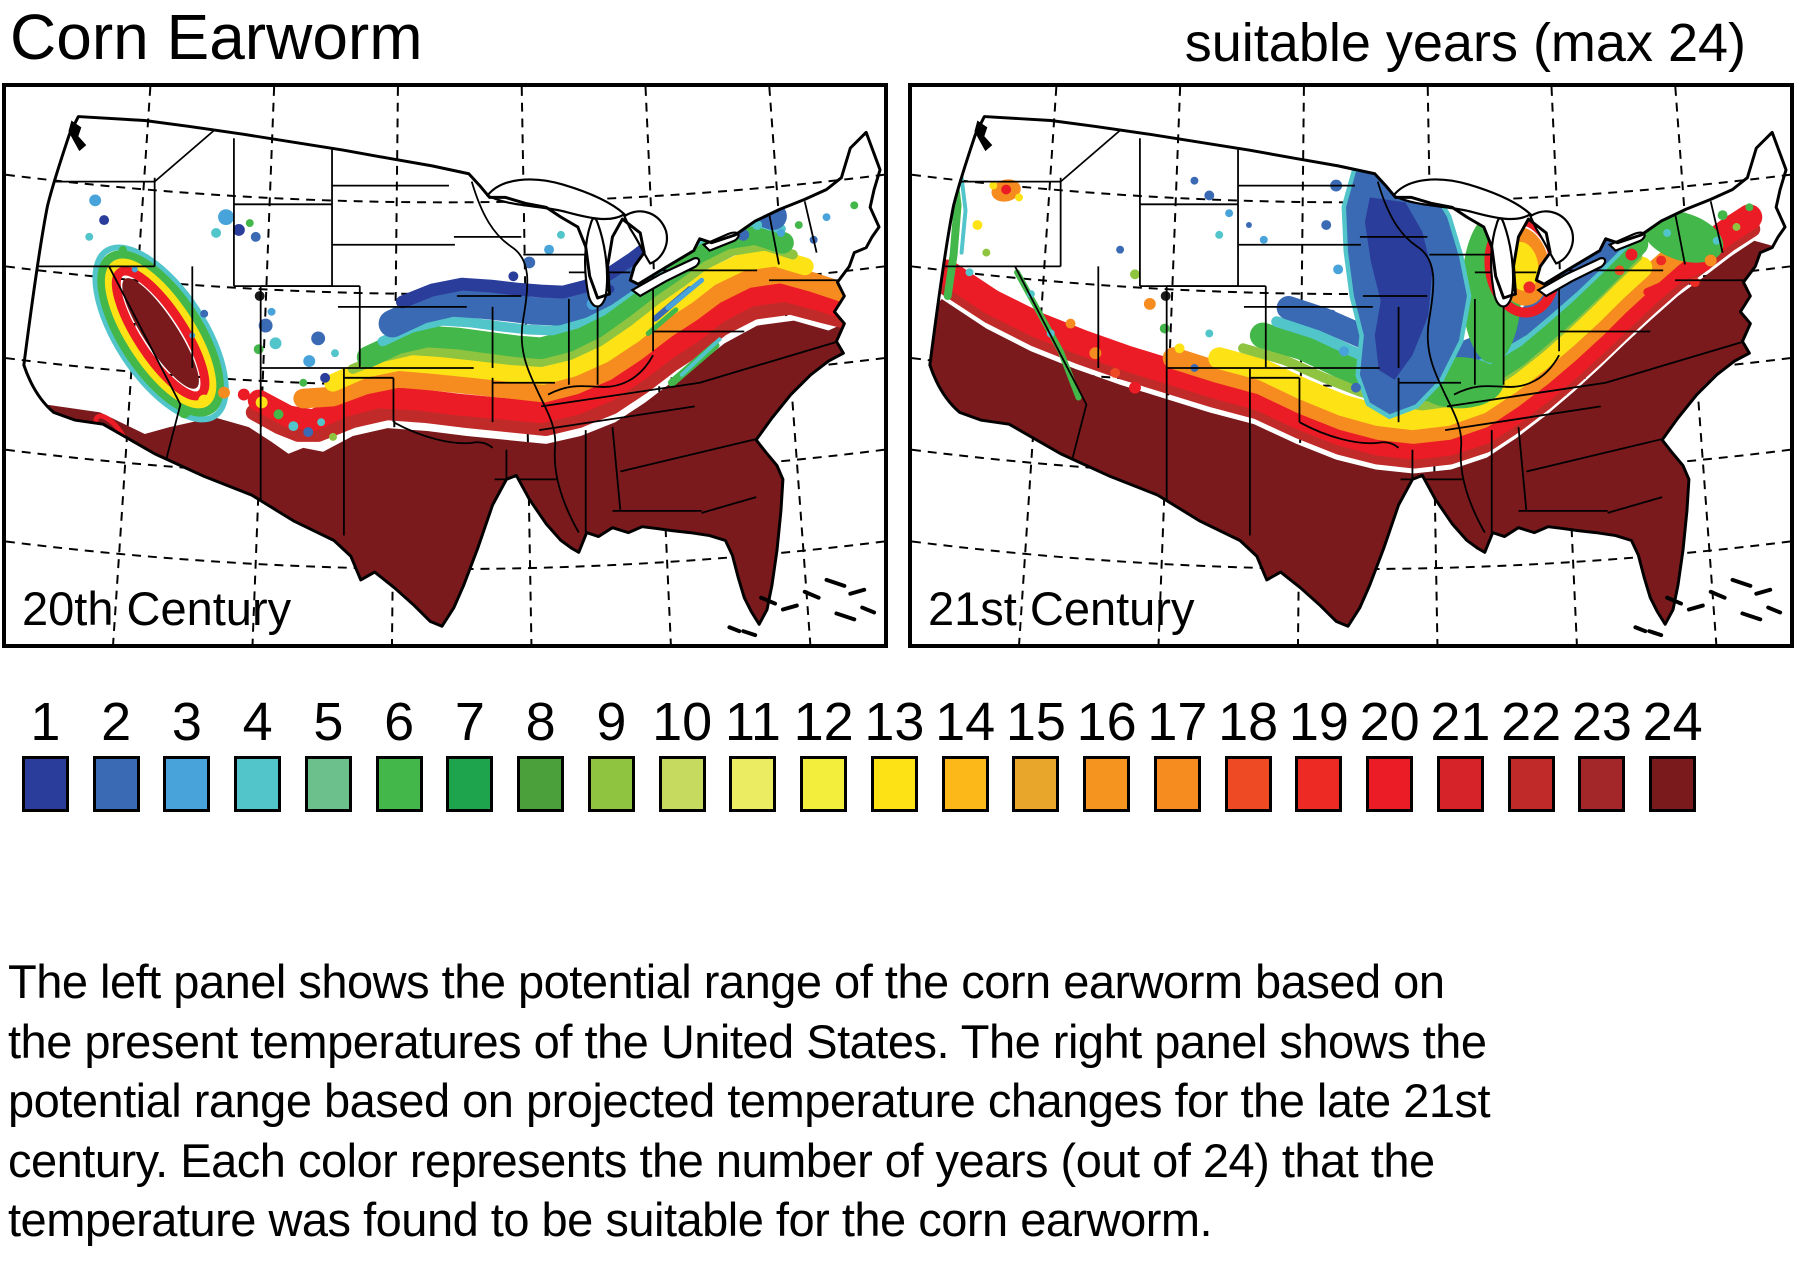  Describe the element at coordinates (1106, 753) in the screenshot. I see `legend-item-16: 16` at that location.